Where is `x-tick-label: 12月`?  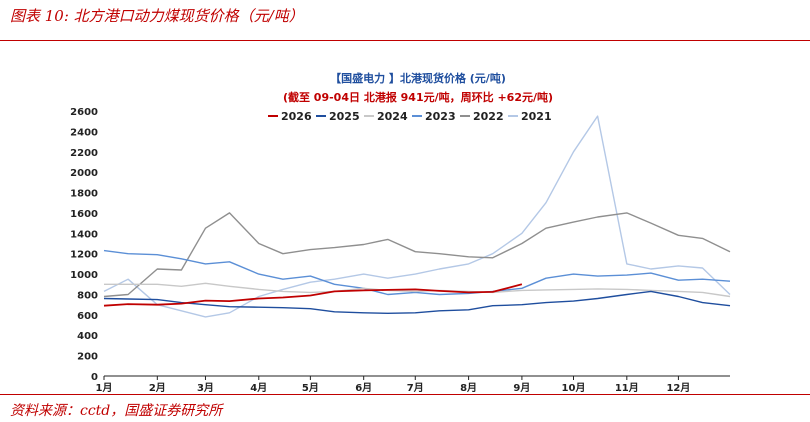 x-tick-label: 12月 is located at coordinates (678, 388).